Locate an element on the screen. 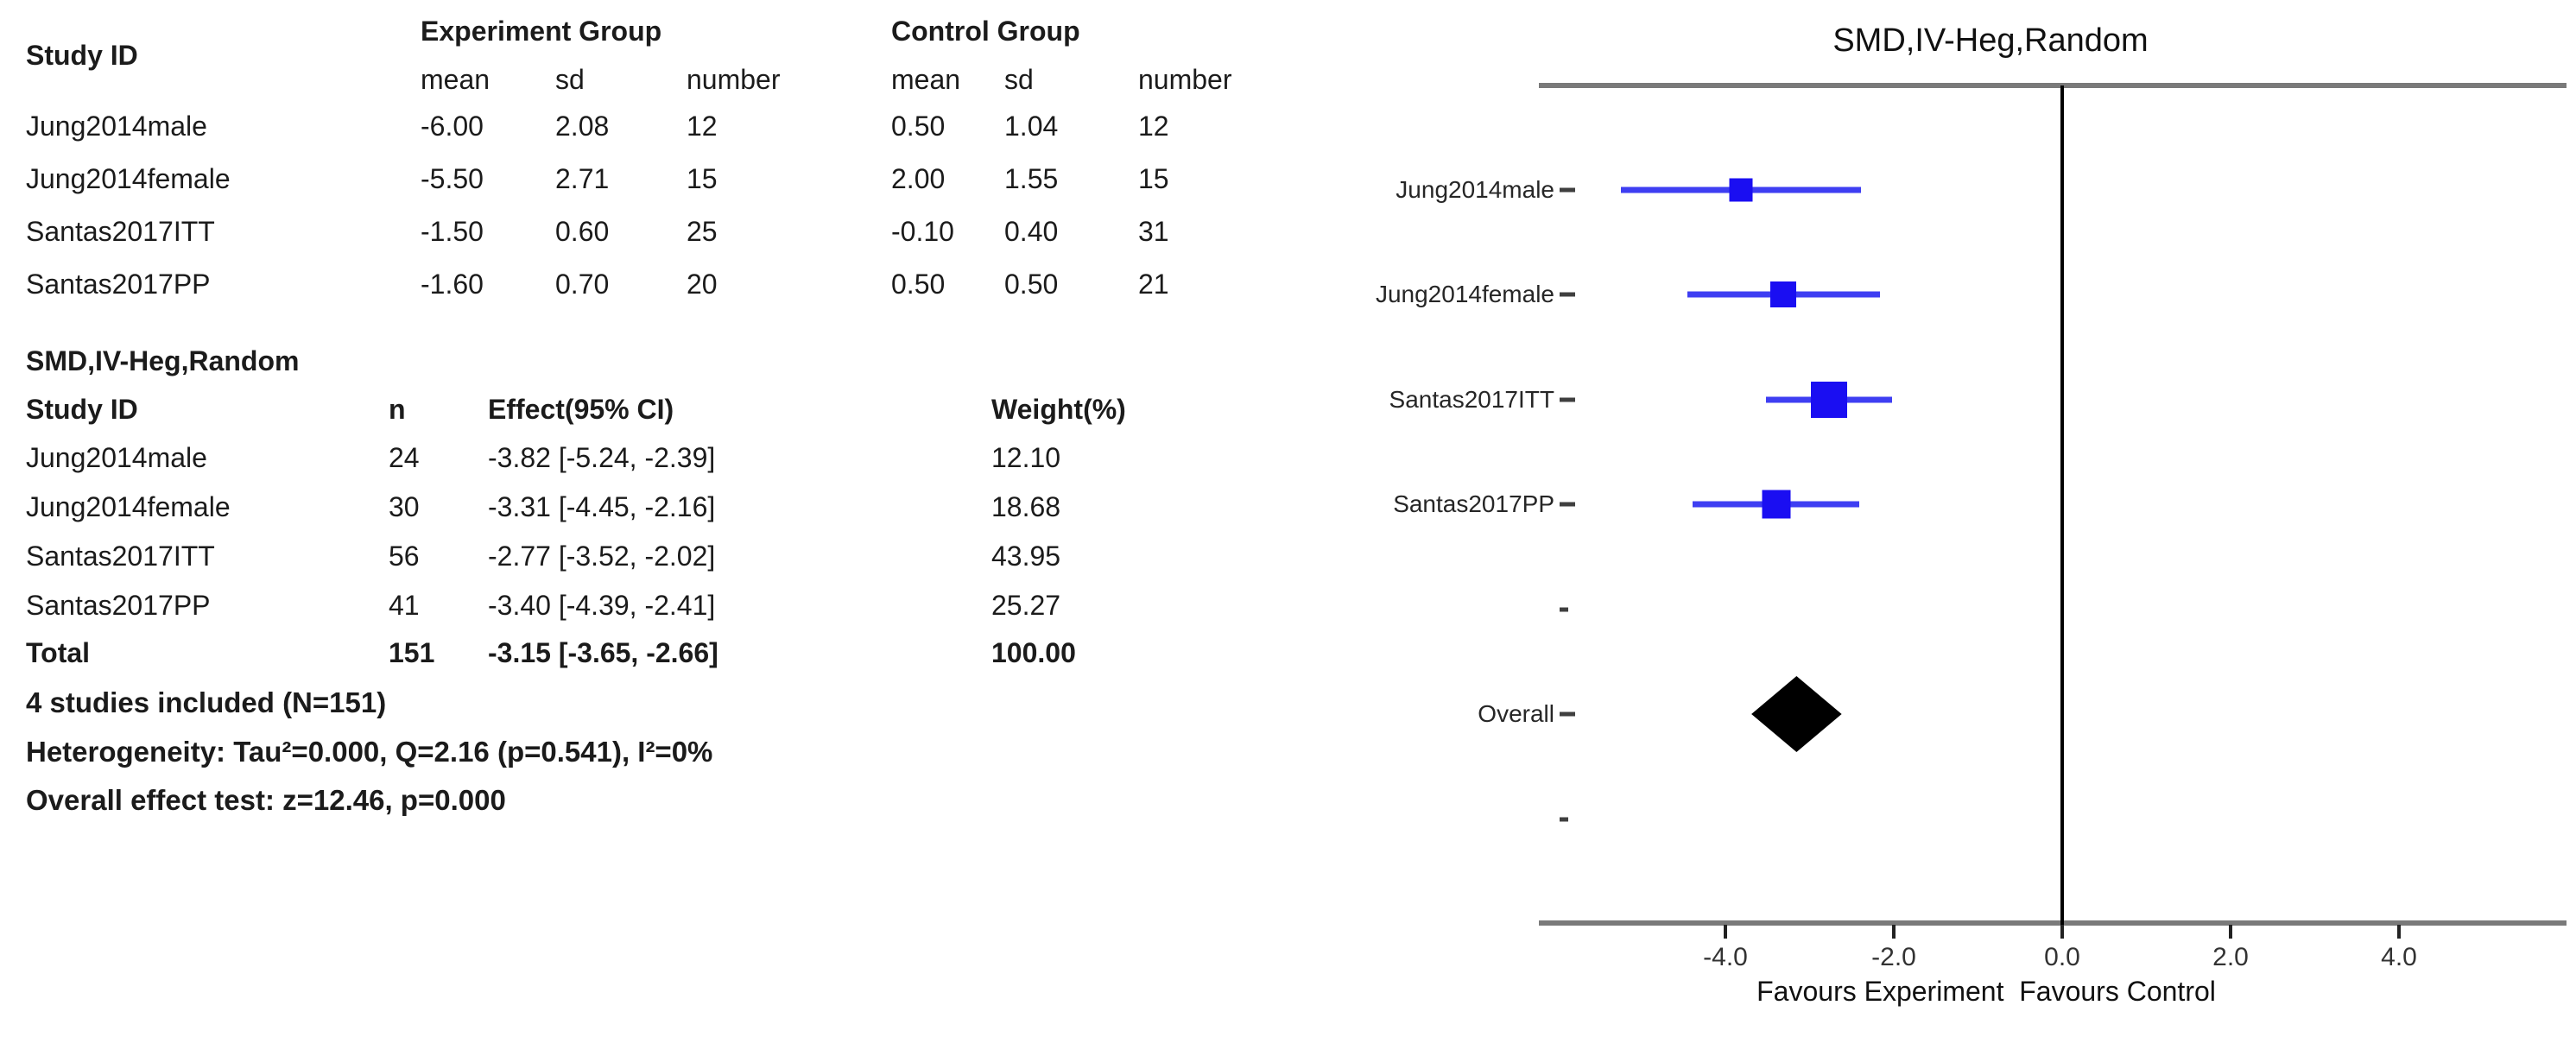 This screenshot has height=1037, width=2576. x-tick-label: -2.0 is located at coordinates (1893, 957).